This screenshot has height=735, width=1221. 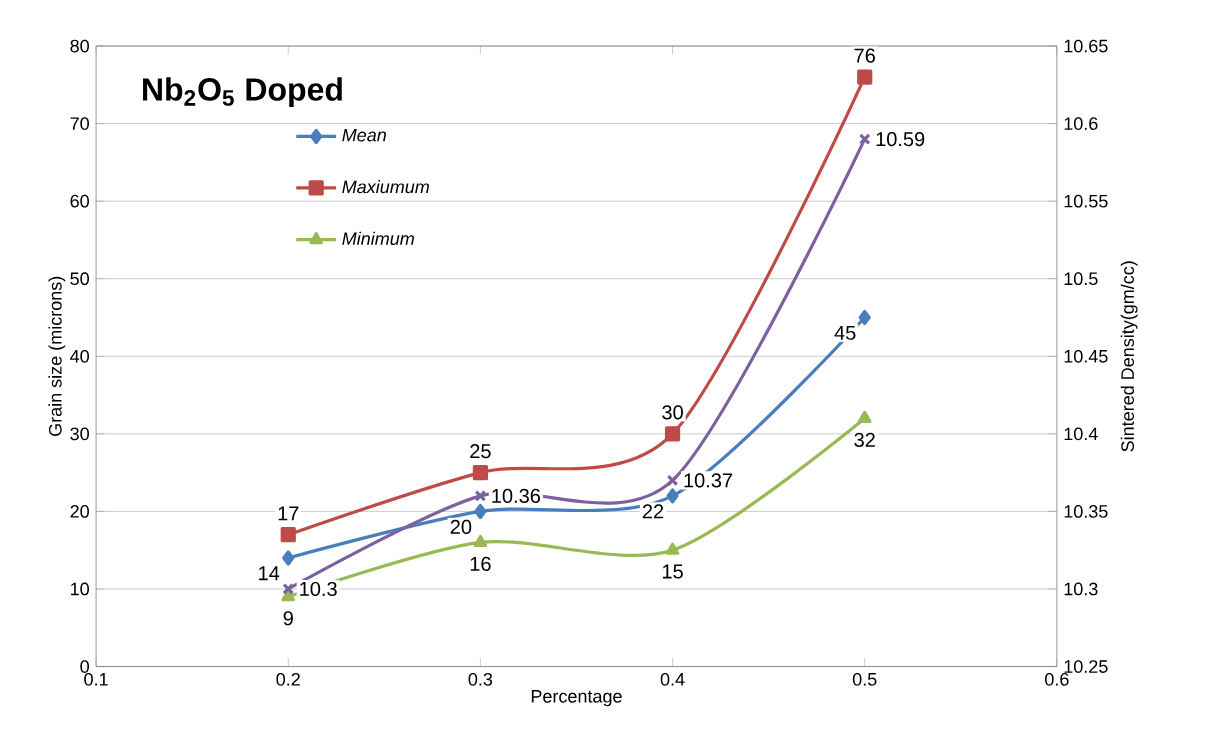 I want to click on data-label: 14, so click(x=269, y=573).